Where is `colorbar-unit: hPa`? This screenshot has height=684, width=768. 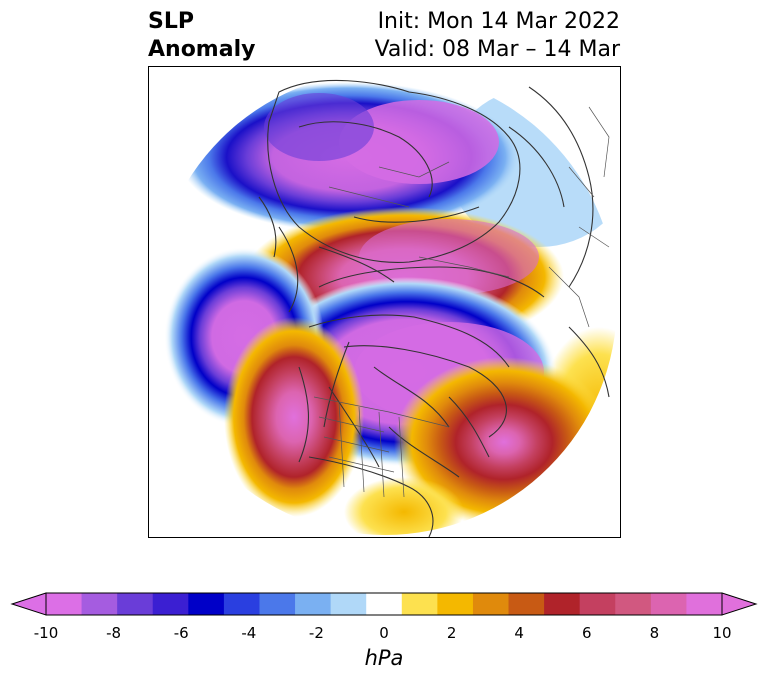 colorbar-unit: hPa is located at coordinates (384, 658).